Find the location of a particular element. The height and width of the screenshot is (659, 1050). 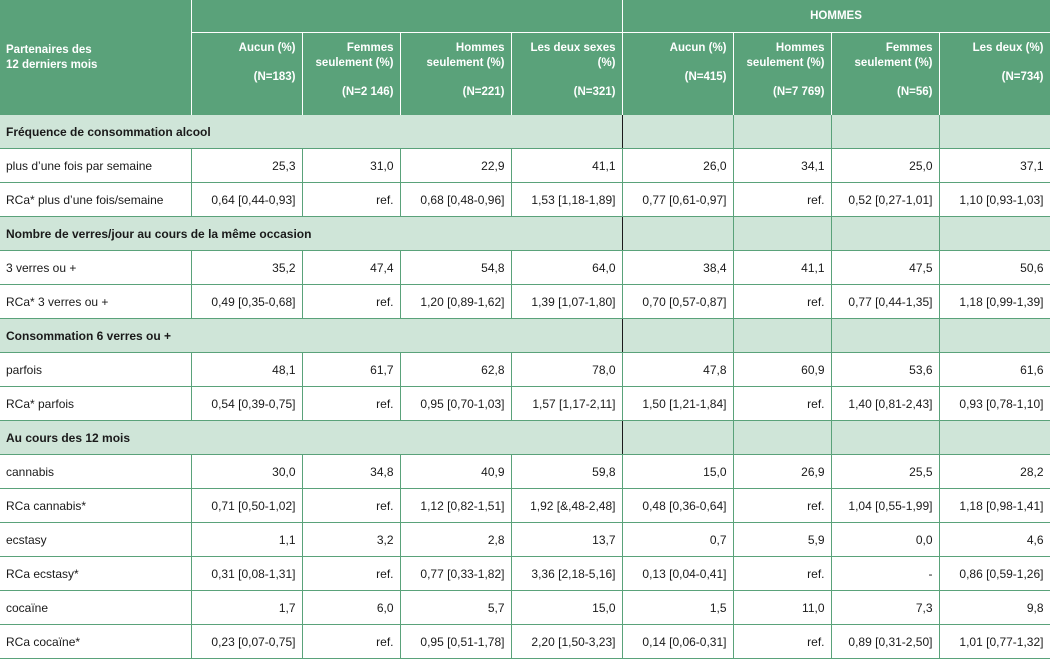

column-sample-size: (N=2 146) is located at coordinates (368, 92).